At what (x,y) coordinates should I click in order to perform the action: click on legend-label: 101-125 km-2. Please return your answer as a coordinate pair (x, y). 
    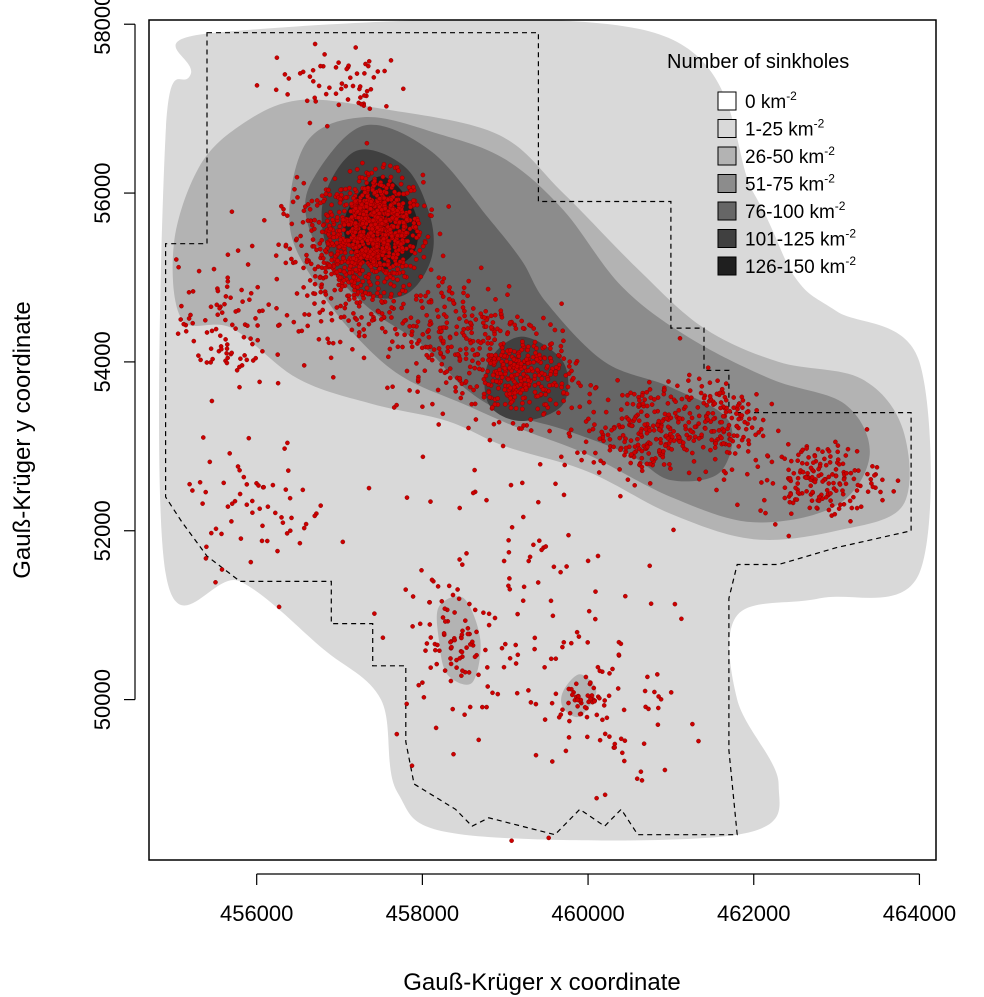
    Looking at the image, I should click on (800, 239).